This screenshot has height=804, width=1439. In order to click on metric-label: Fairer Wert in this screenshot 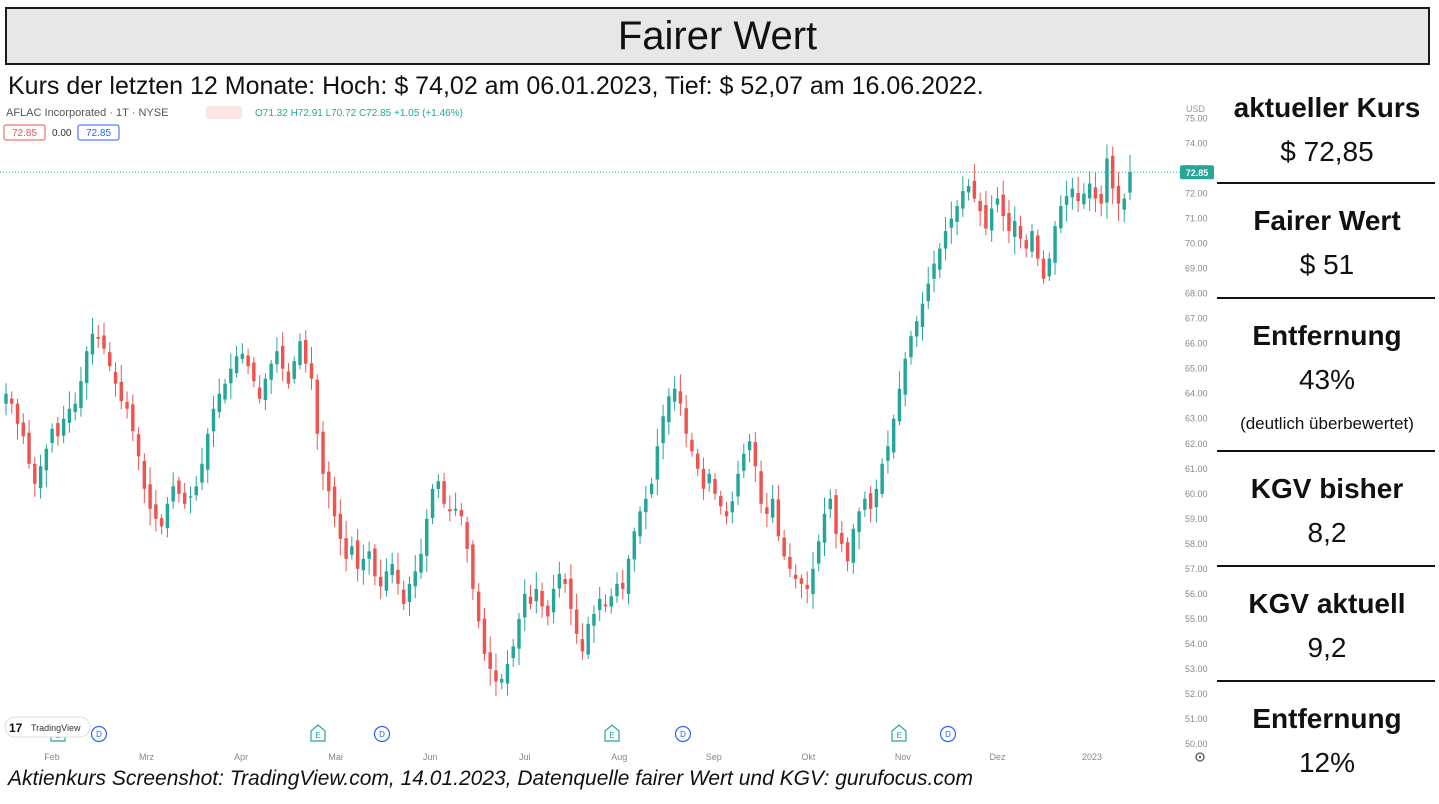, I will do `click(1327, 220)`.